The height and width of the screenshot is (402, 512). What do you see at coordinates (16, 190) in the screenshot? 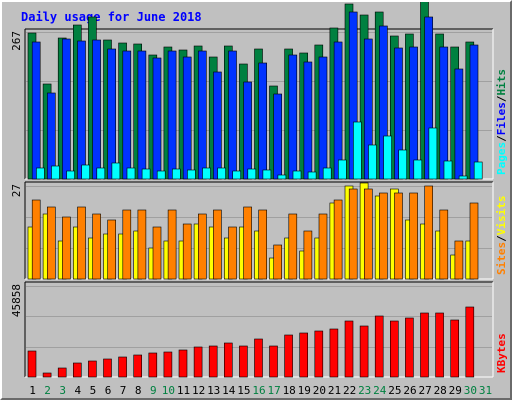
I see `y-max-label: 27` at bounding box center [16, 190].